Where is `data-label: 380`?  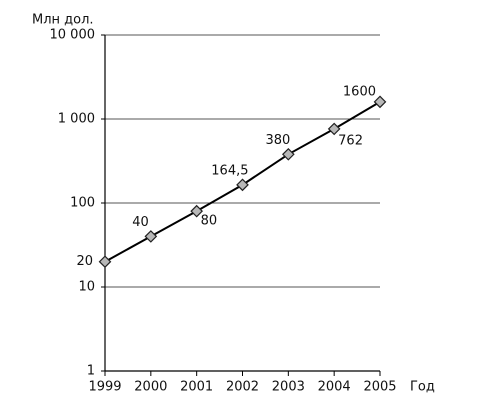
data-label: 380 is located at coordinates (278, 140).